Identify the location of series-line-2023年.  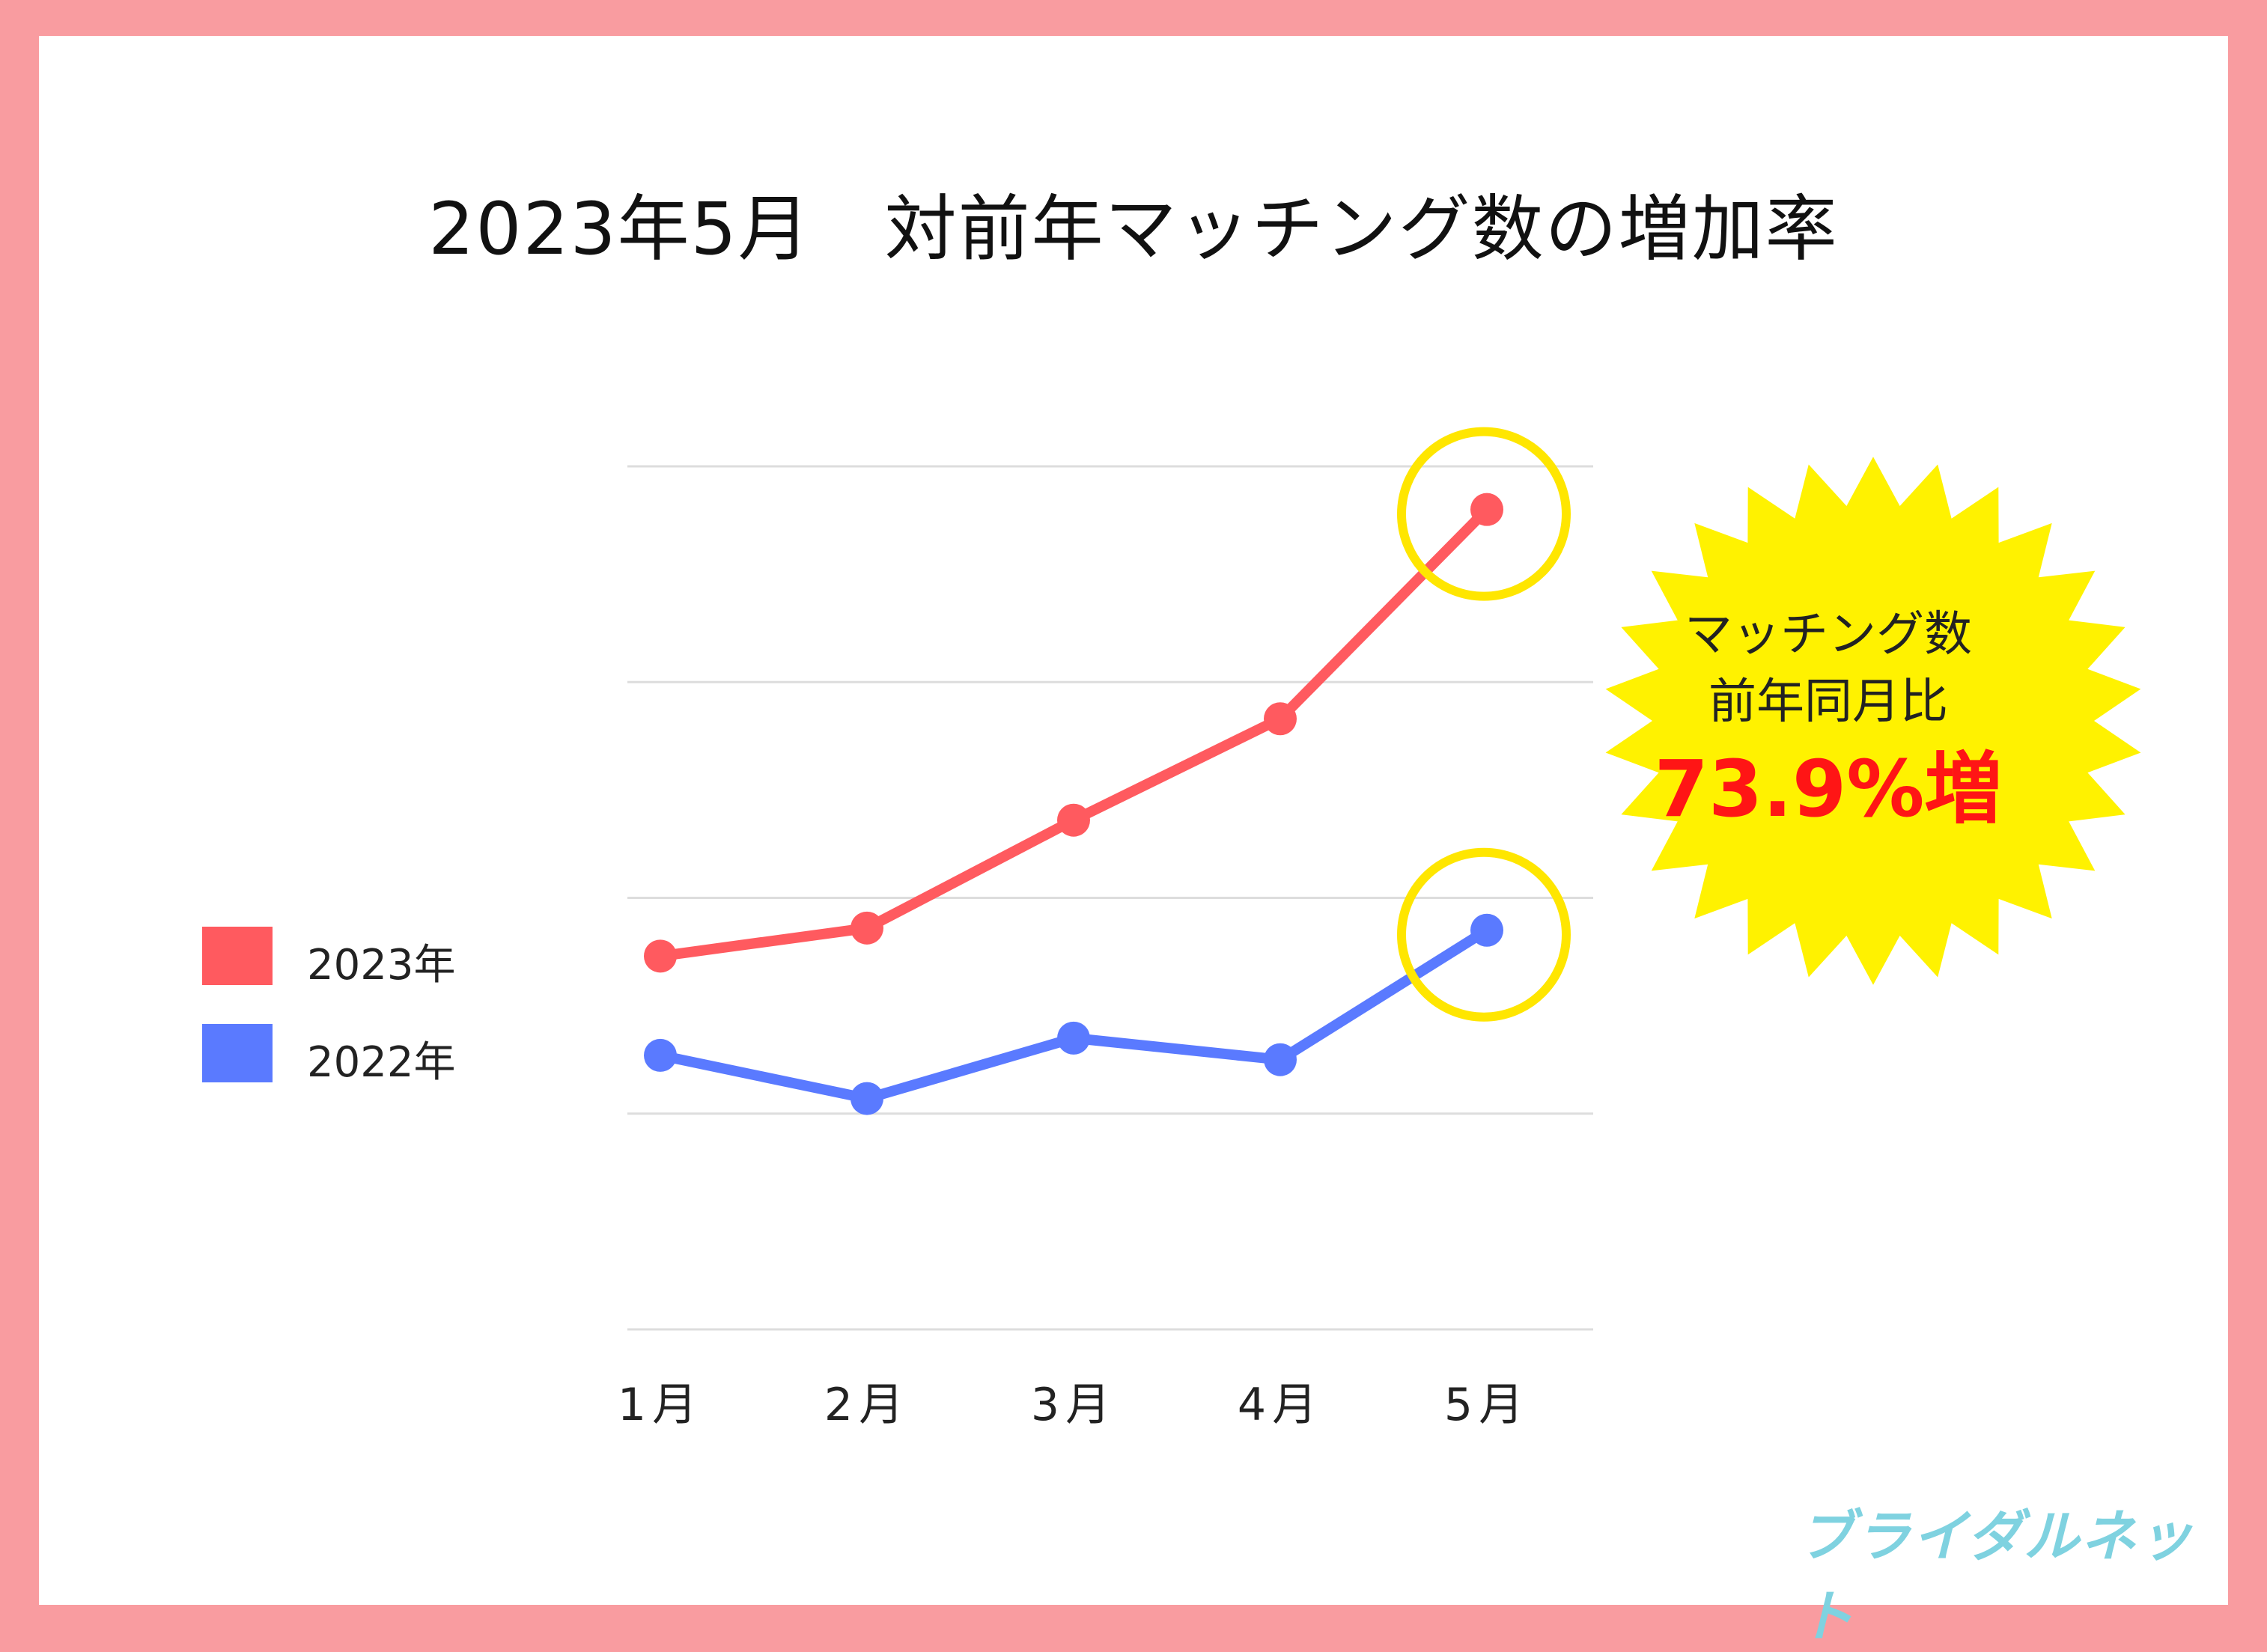
(1075, 733).